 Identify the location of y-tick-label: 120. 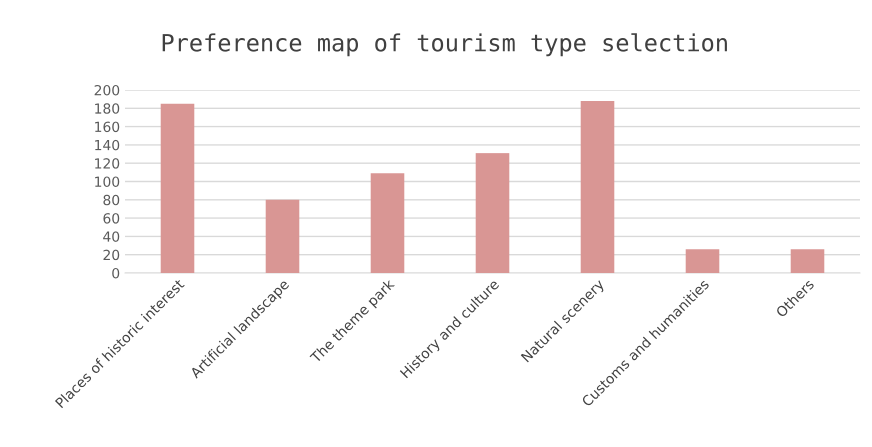
(107, 163).